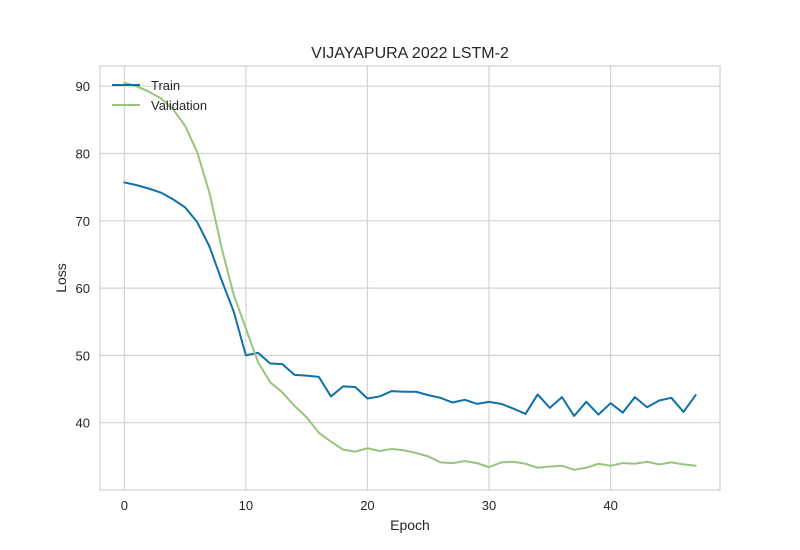  I want to click on legend-train-label: Train, so click(165, 85).